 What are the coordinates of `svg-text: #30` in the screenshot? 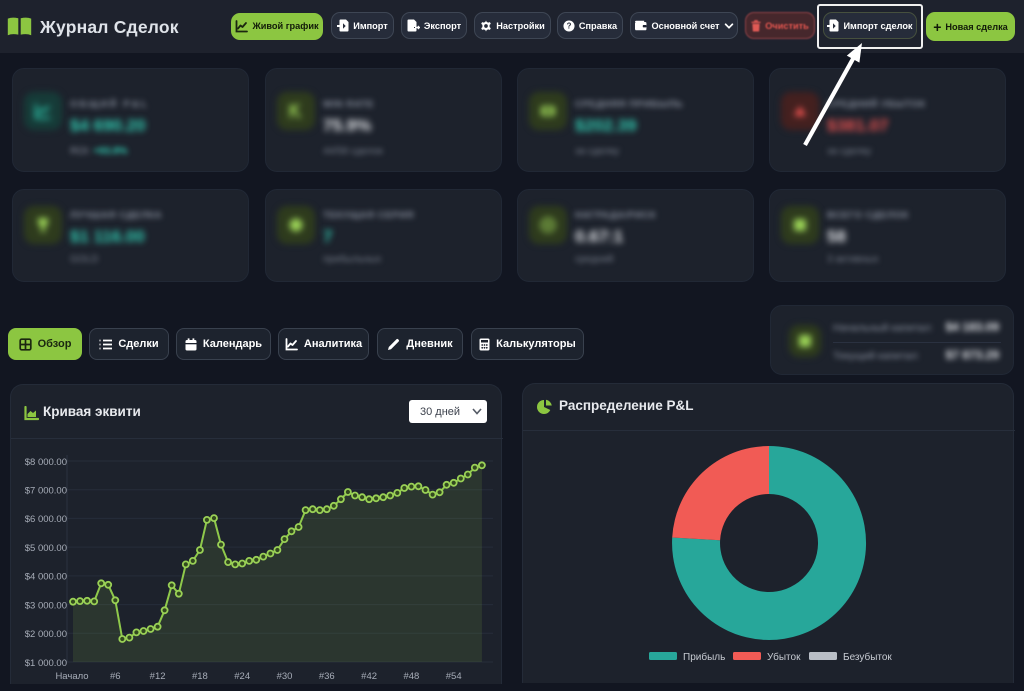 It's located at (285, 676).